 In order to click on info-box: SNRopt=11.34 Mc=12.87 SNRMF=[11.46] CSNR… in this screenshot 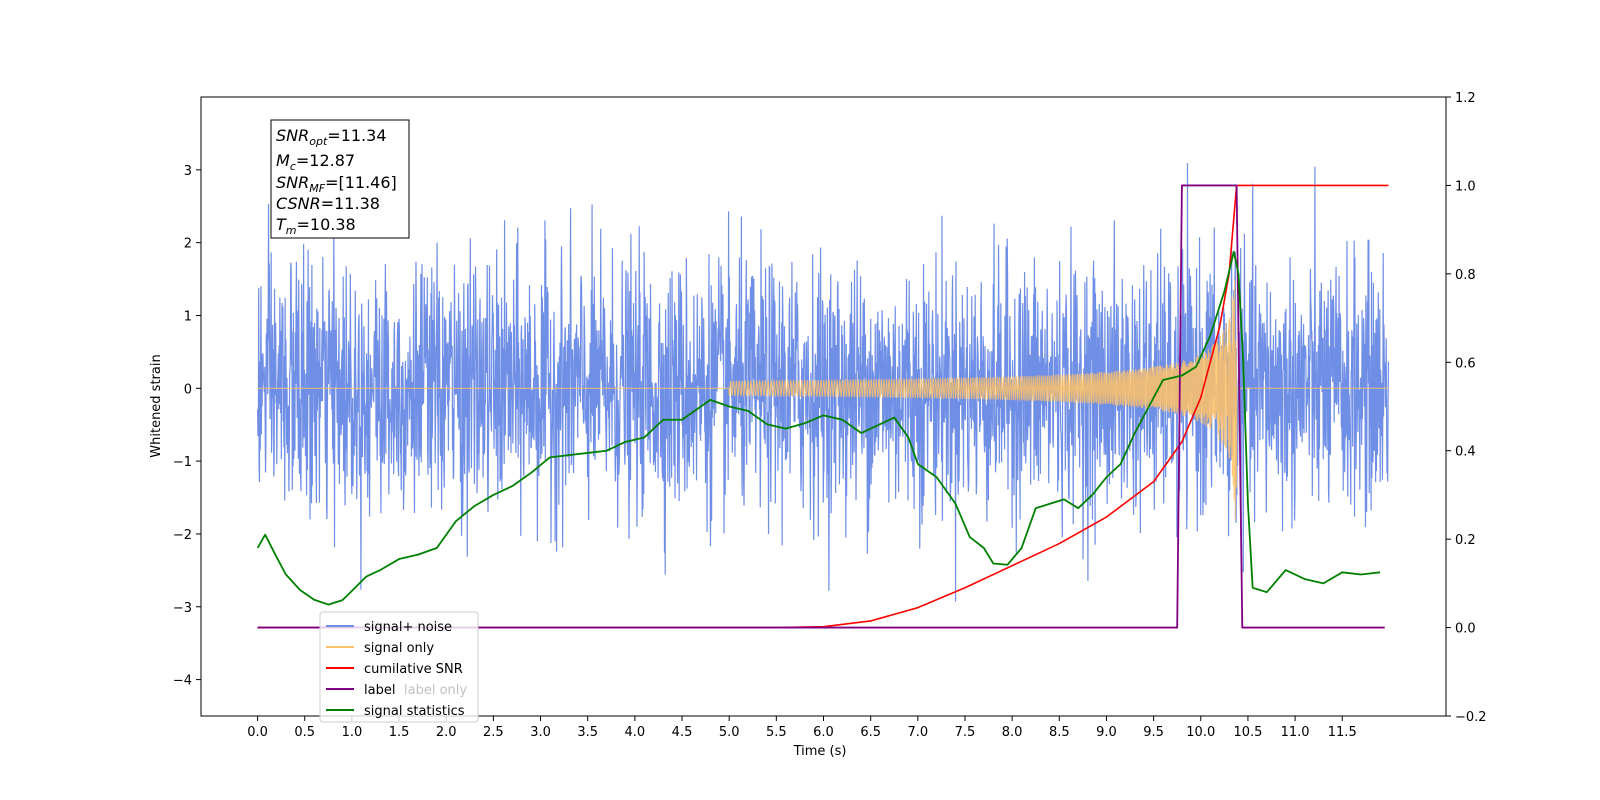, I will do `click(340, 179)`.